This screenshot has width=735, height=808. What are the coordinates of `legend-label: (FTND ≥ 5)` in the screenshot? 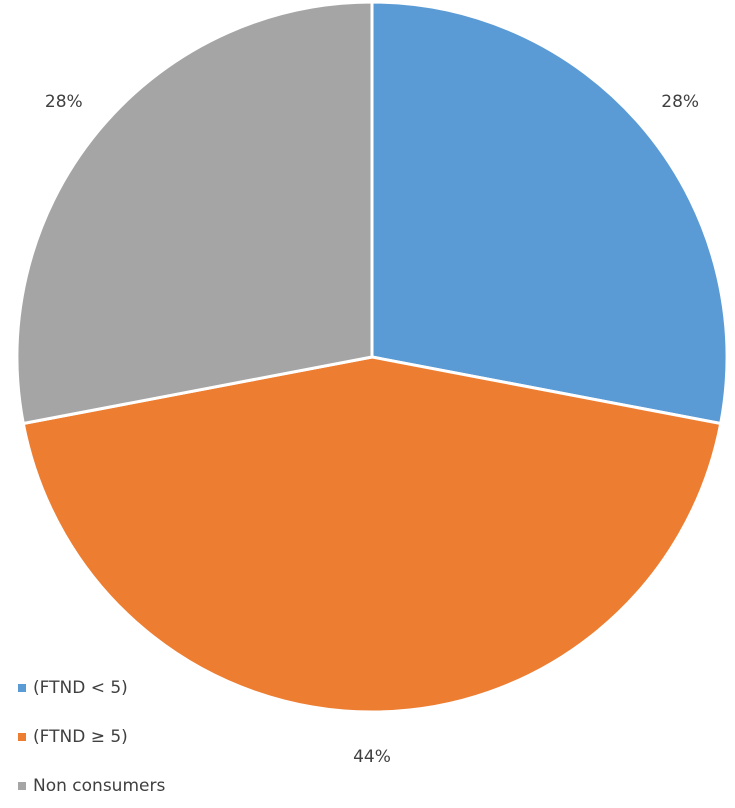 It's located at (80, 737).